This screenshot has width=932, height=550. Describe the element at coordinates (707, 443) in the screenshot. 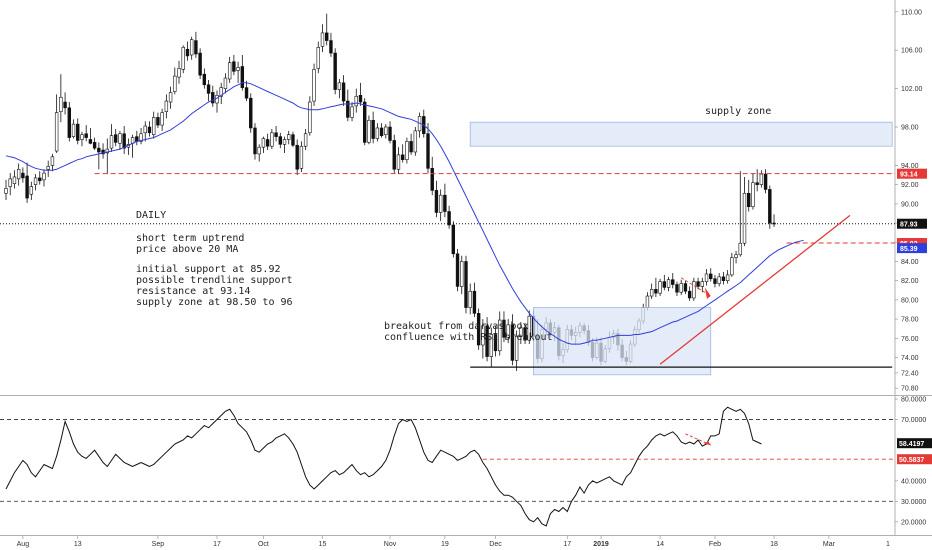

I see `rsi-hint-arrowhead` at that location.